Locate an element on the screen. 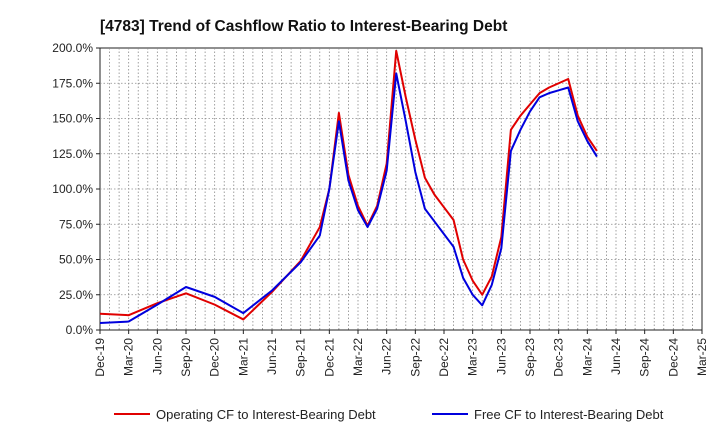  y-tick-label: 125.0% is located at coordinates (72, 154).